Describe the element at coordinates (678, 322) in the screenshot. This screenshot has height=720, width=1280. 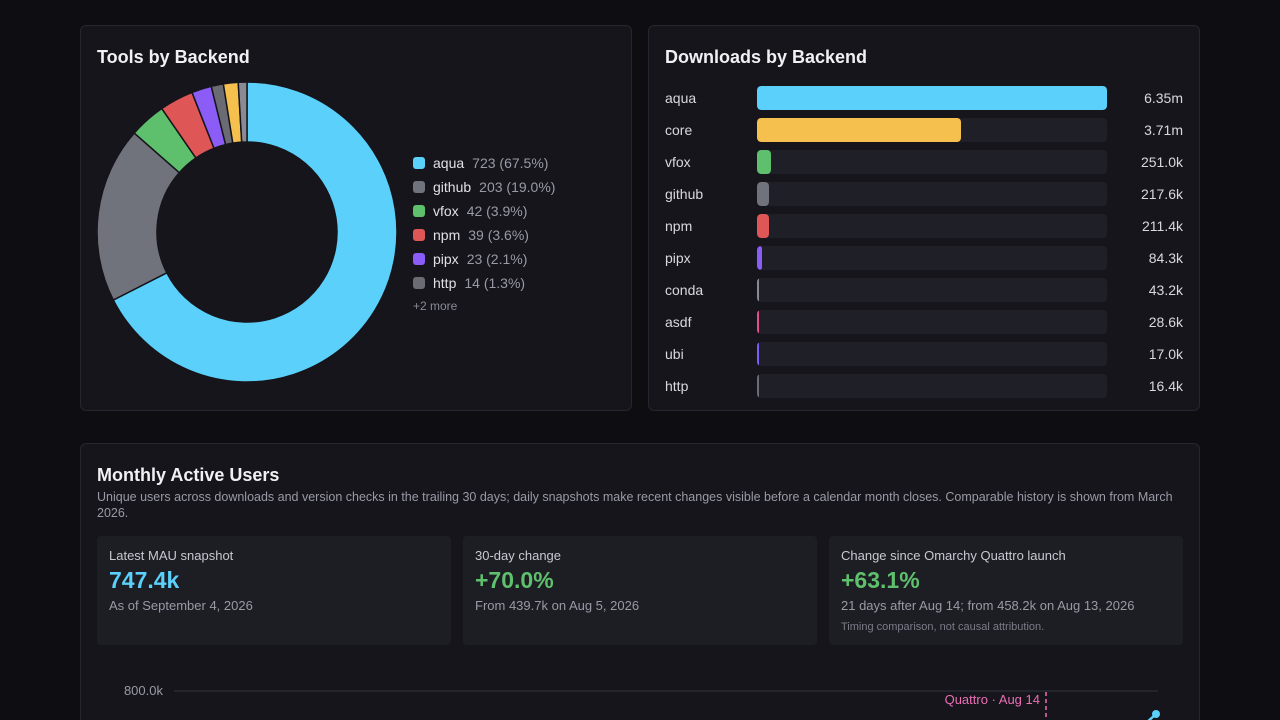
I see `bar-label: asdf` at that location.